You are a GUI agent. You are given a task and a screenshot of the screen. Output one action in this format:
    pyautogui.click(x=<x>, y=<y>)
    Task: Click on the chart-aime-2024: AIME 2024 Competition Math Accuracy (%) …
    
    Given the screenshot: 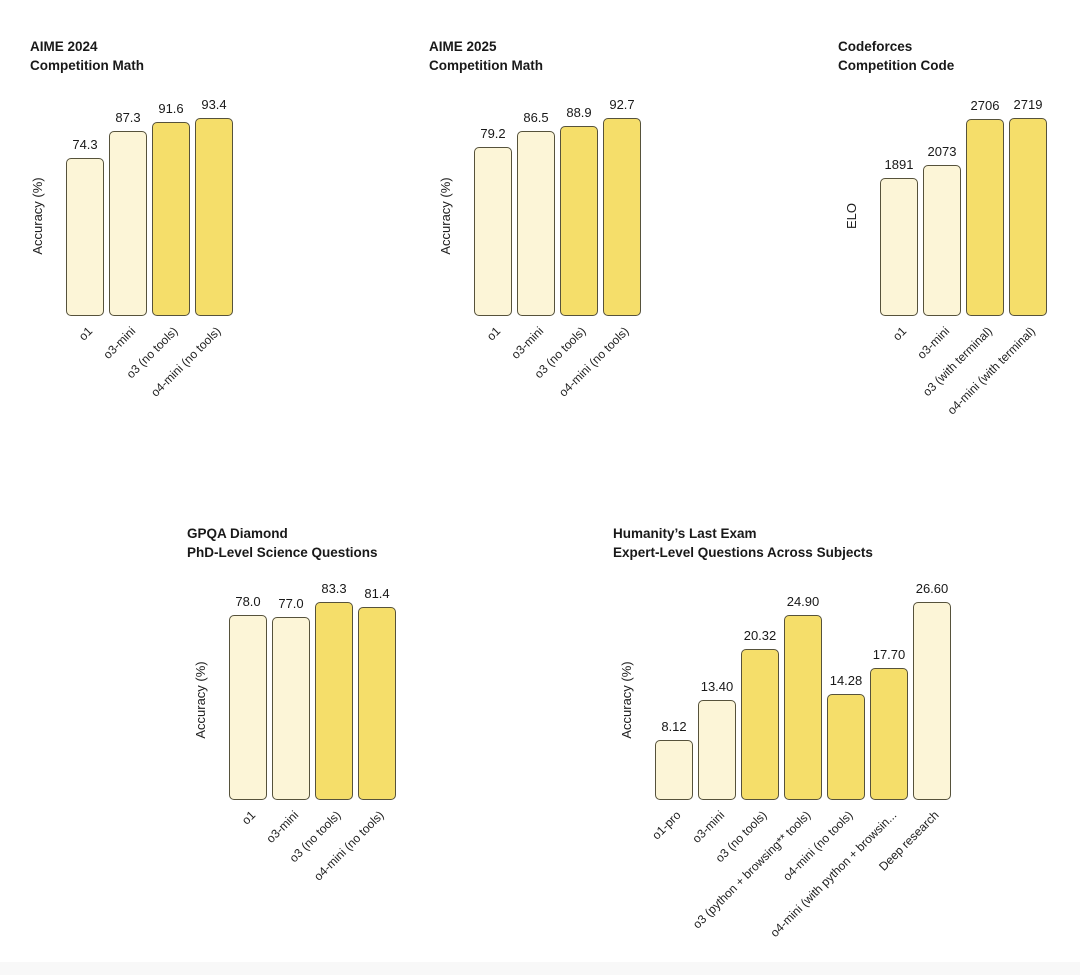 What is the action you would take?
    pyautogui.click(x=131, y=218)
    